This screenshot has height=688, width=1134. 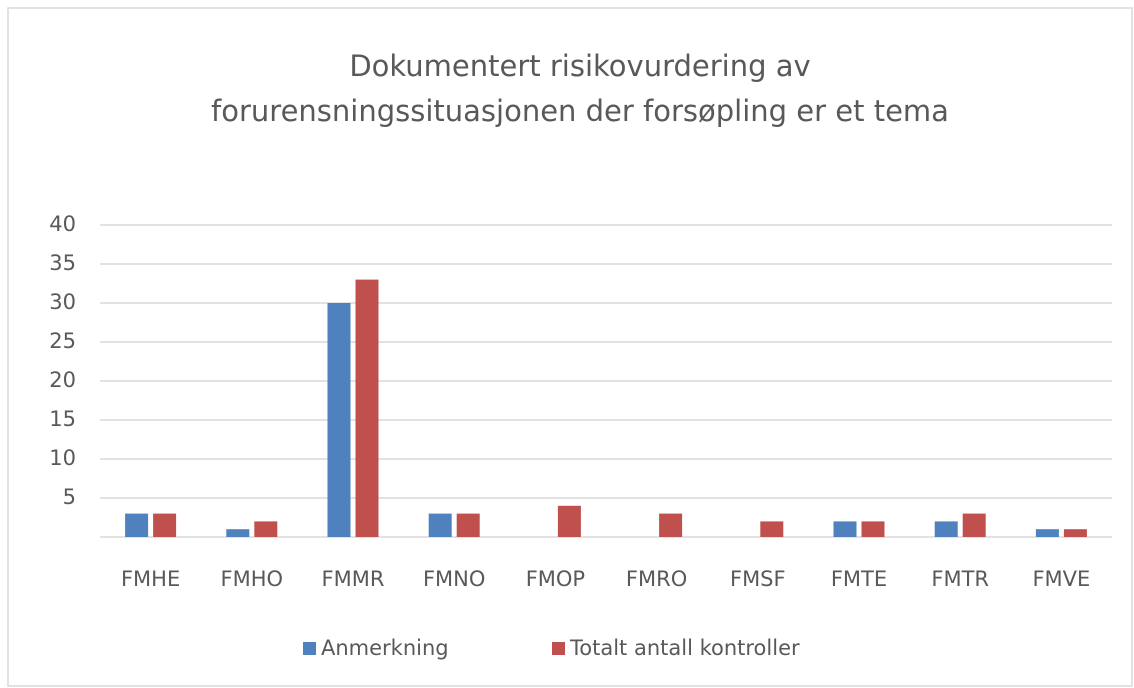 I want to click on x-tick-label: FMTR, so click(x=960, y=579).